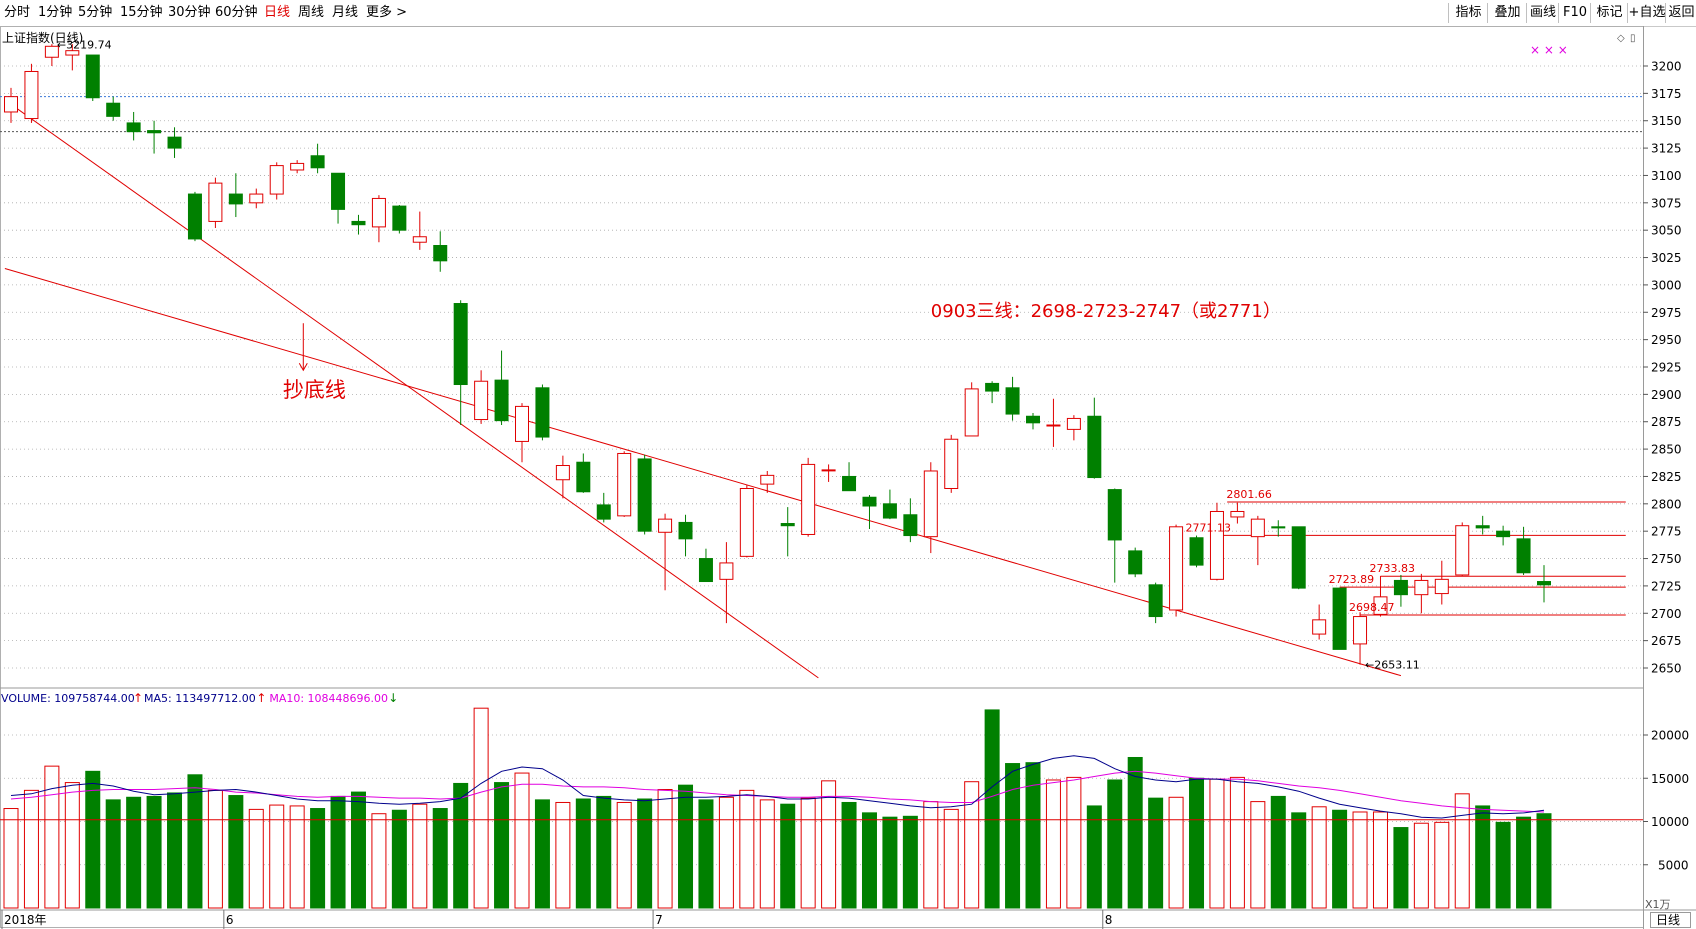 The height and width of the screenshot is (929, 1696). Describe the element at coordinates (1574, 13) in the screenshot. I see `toolbar-button-3: F10` at that location.